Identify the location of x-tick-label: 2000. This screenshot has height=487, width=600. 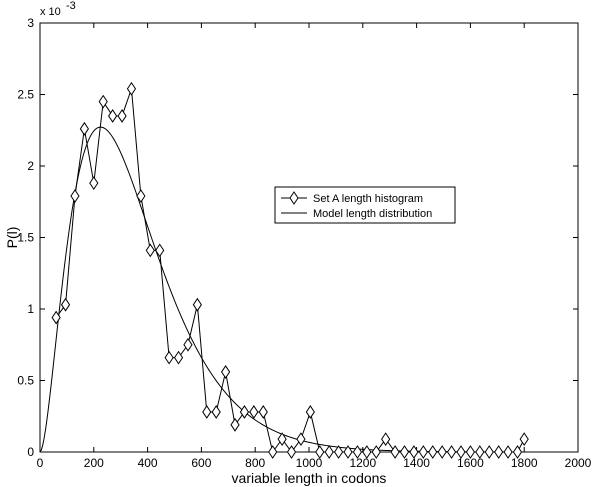
(578, 463).